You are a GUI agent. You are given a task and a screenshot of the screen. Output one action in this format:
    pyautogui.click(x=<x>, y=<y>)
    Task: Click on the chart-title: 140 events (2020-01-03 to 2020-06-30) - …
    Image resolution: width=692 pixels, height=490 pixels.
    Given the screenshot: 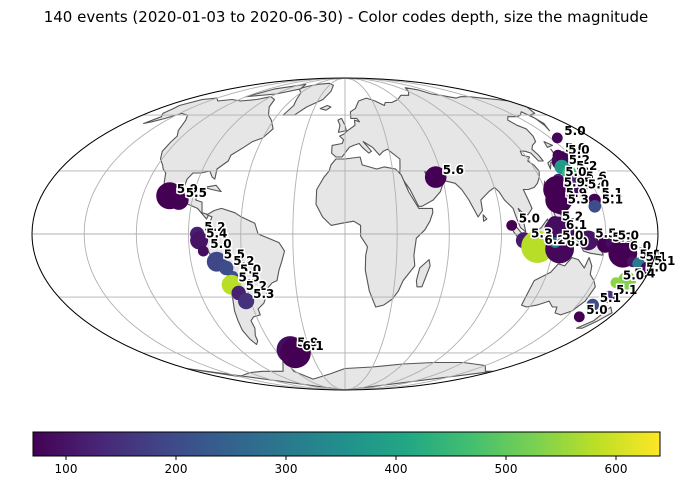 What is the action you would take?
    pyautogui.click(x=346, y=17)
    